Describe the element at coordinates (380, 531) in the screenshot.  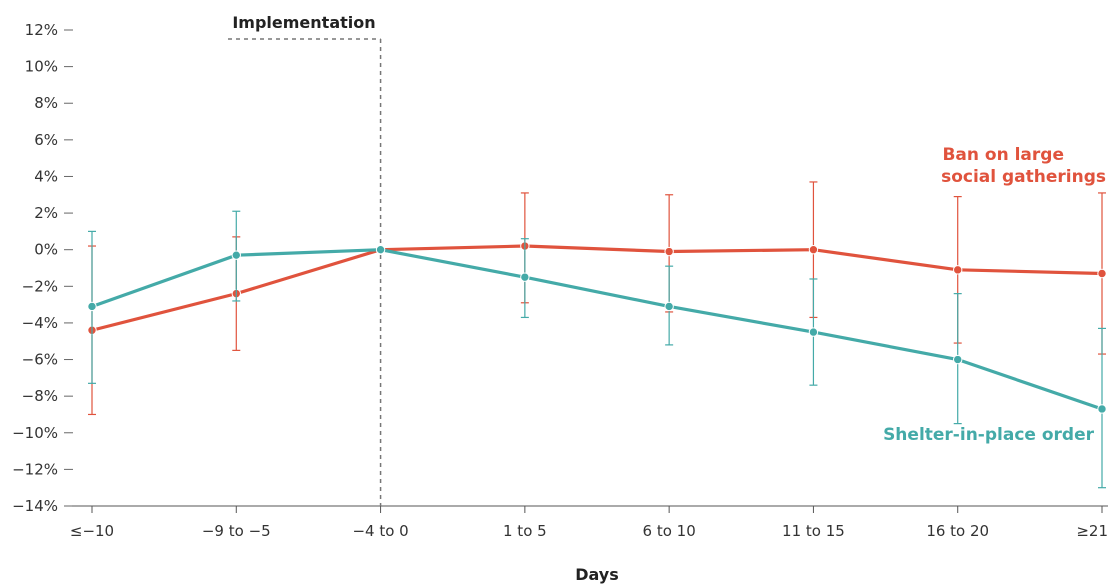
I see `x-tick-label: −4 to 0` at that location.